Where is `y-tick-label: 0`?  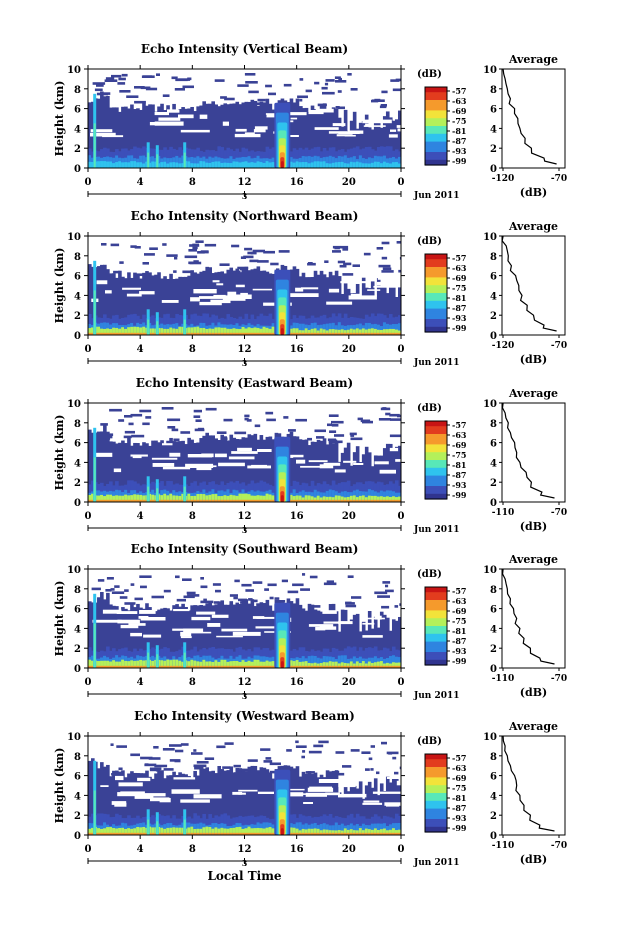 y-tick-label: 0 is located at coordinates (77, 669).